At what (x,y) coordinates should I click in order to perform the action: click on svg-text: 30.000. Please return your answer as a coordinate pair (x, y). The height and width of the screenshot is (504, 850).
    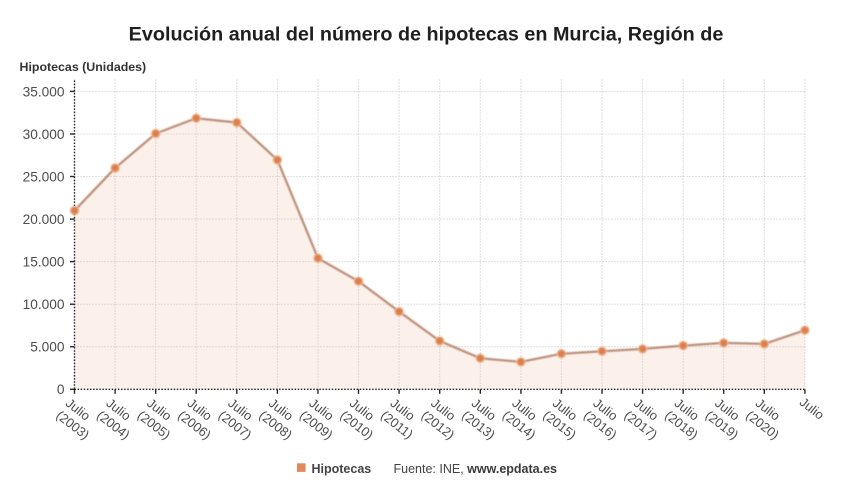
    Looking at the image, I should click on (44, 134).